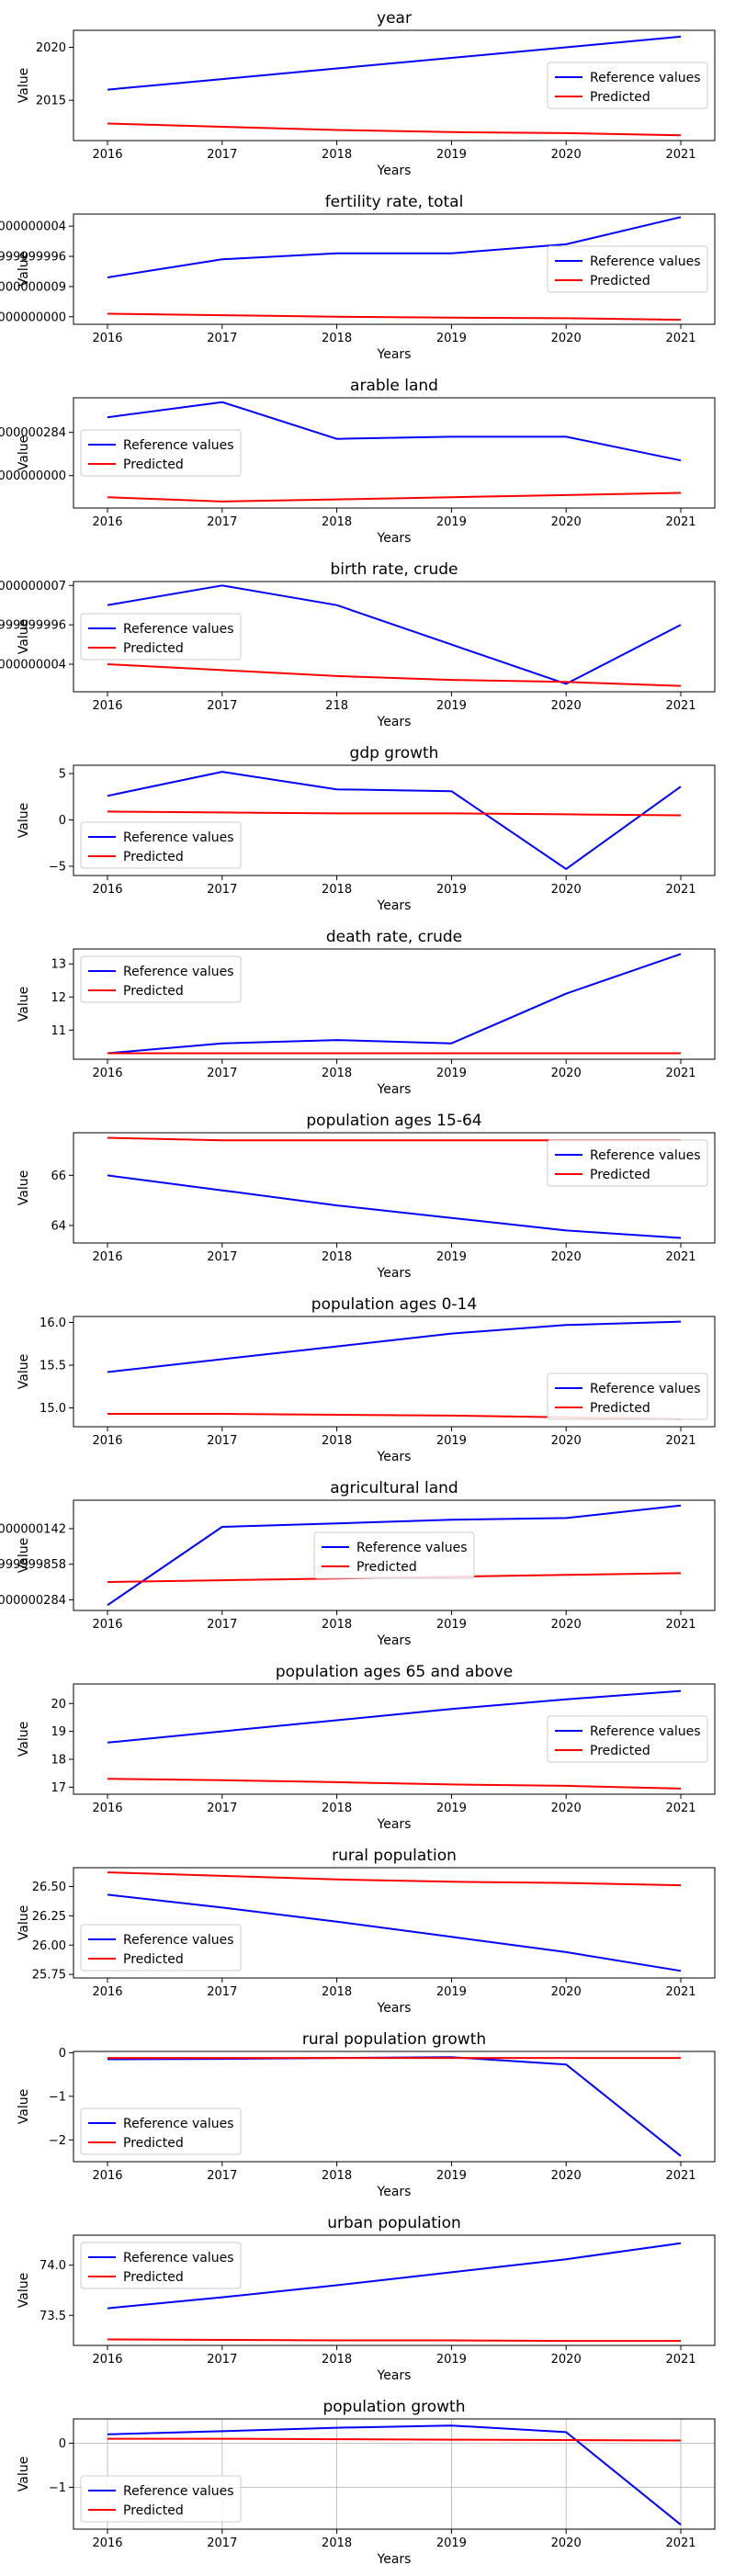  Describe the element at coordinates (394, 569) in the screenshot. I see `chart-title: birth rate, crude` at that location.